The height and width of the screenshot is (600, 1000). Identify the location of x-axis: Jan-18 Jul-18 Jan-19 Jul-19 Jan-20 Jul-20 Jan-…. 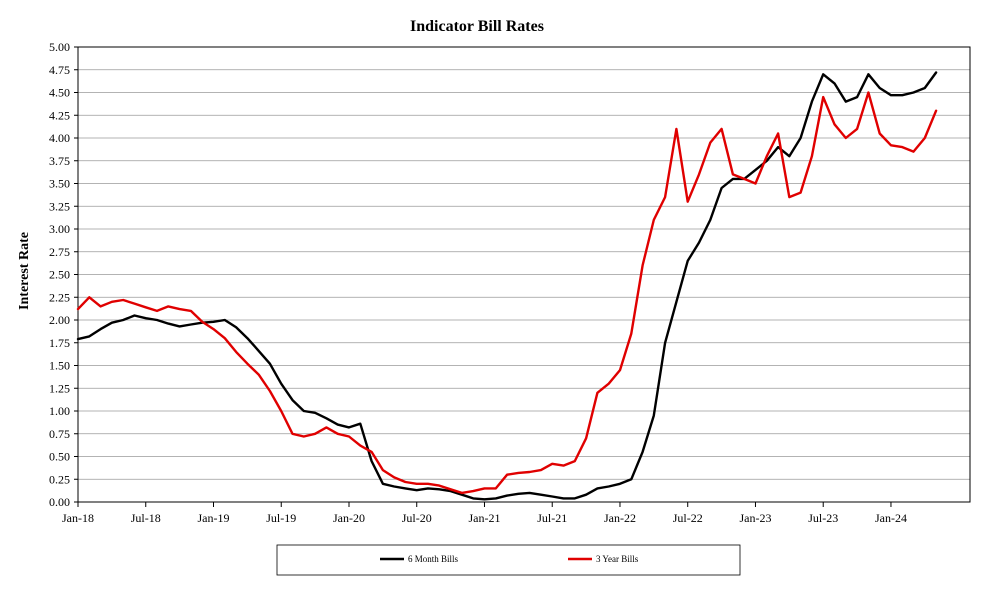
(484, 513).